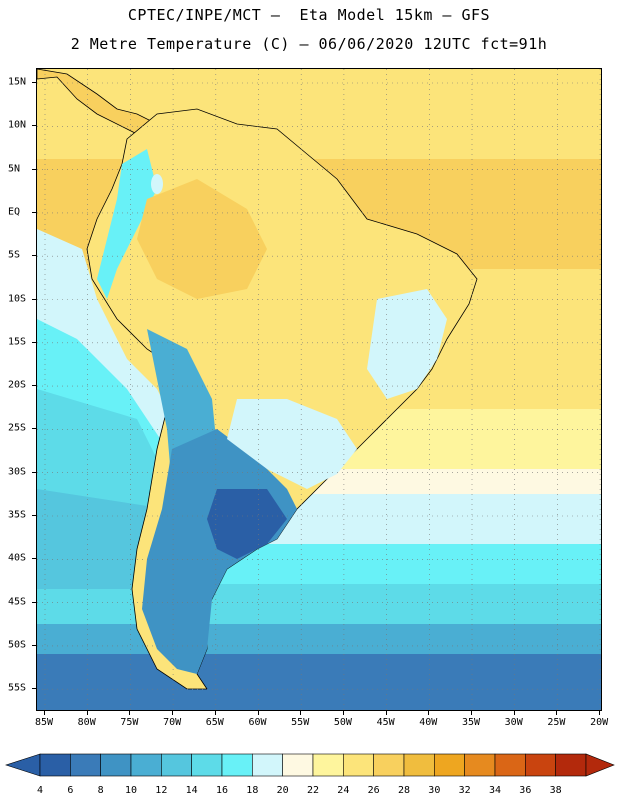 The image size is (618, 800). What do you see at coordinates (434, 790) in the screenshot?
I see `colorbar-label: 30` at bounding box center [434, 790].